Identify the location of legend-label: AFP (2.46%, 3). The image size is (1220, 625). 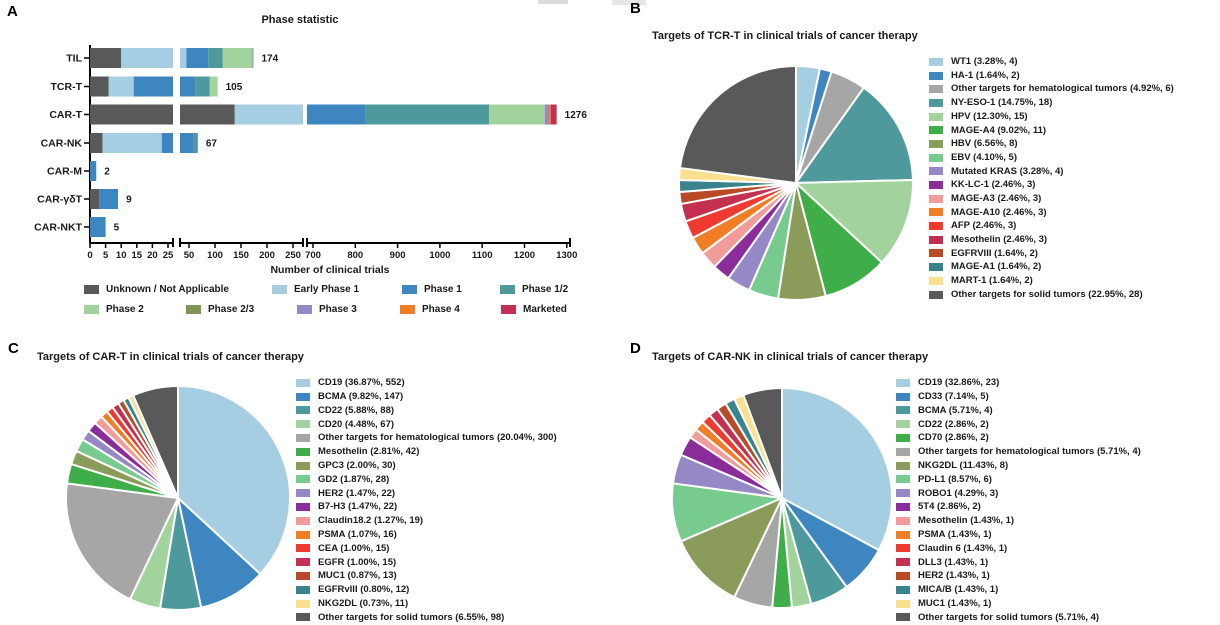
(984, 226).